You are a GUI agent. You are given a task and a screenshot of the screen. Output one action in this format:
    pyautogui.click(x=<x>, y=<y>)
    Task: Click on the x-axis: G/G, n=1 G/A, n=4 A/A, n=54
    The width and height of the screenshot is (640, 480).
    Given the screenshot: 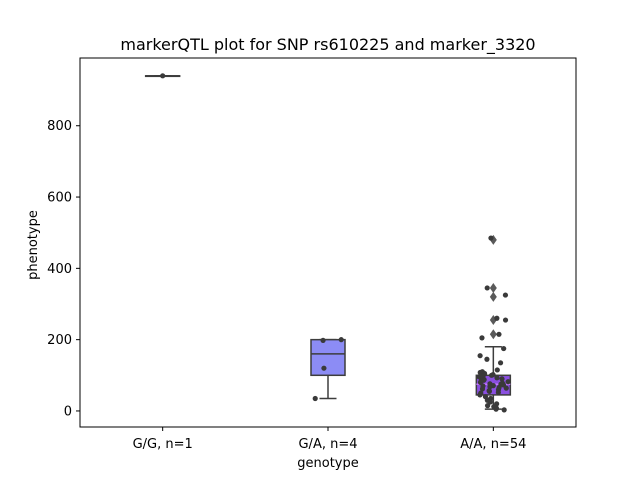 What is the action you would take?
    pyautogui.click(x=329, y=439)
    